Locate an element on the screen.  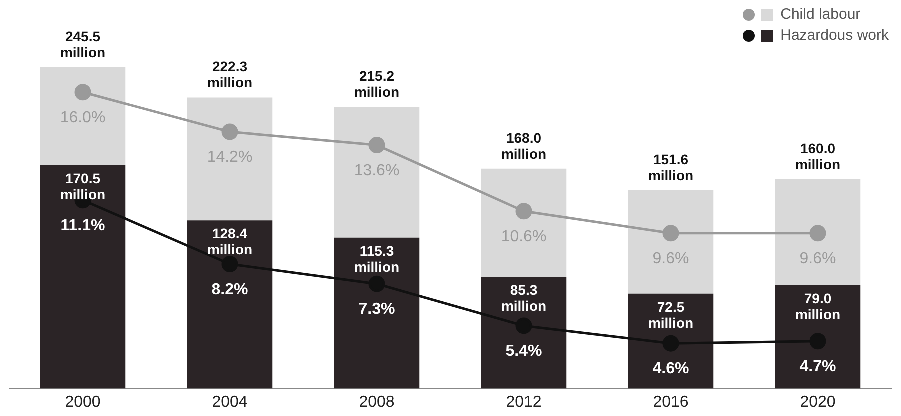
data-label: 4.7% is located at coordinates (818, 367).